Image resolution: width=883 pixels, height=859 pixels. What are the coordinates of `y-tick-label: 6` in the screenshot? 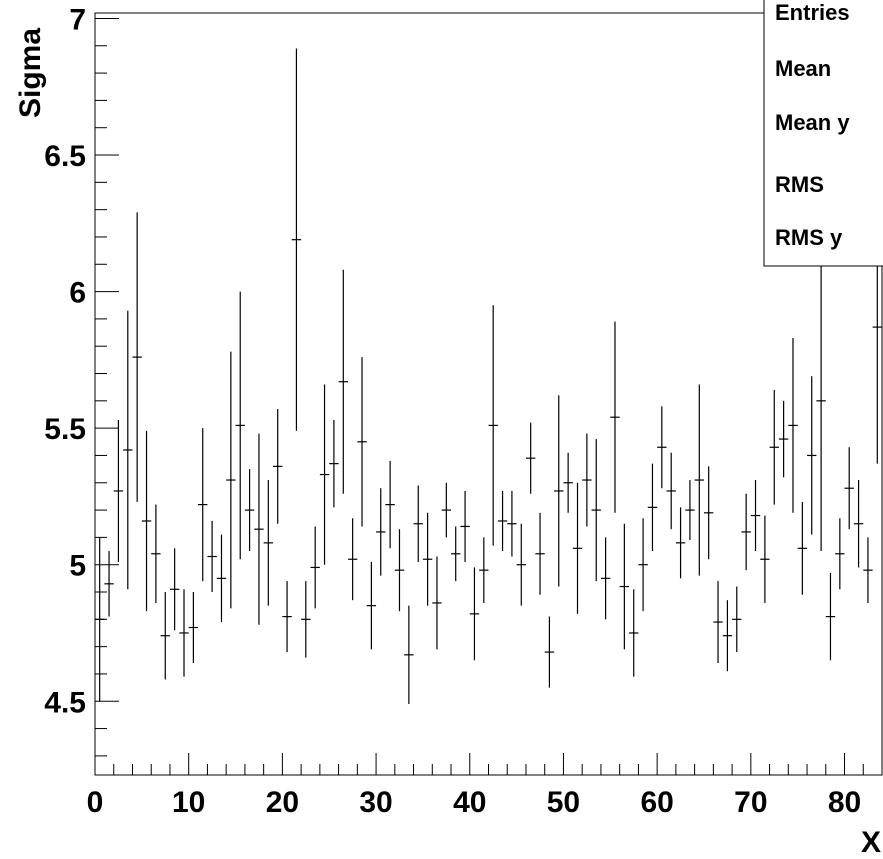 It's located at (77, 293).